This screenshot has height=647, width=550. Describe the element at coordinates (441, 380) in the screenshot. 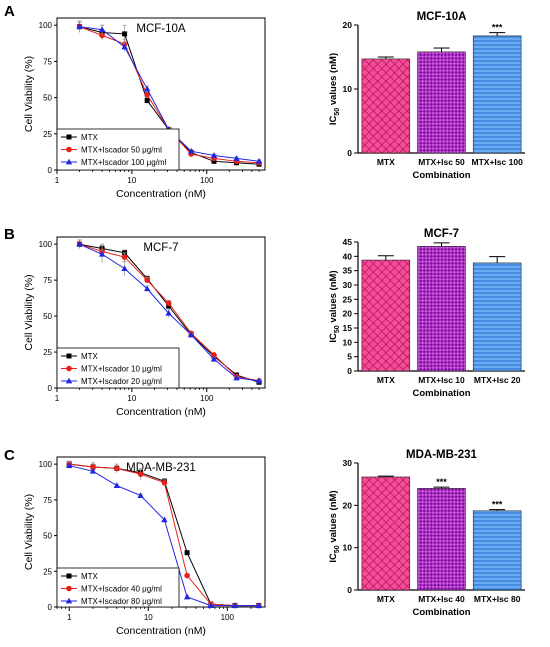

I see `category-label: MTX+Isc 10` at that location.